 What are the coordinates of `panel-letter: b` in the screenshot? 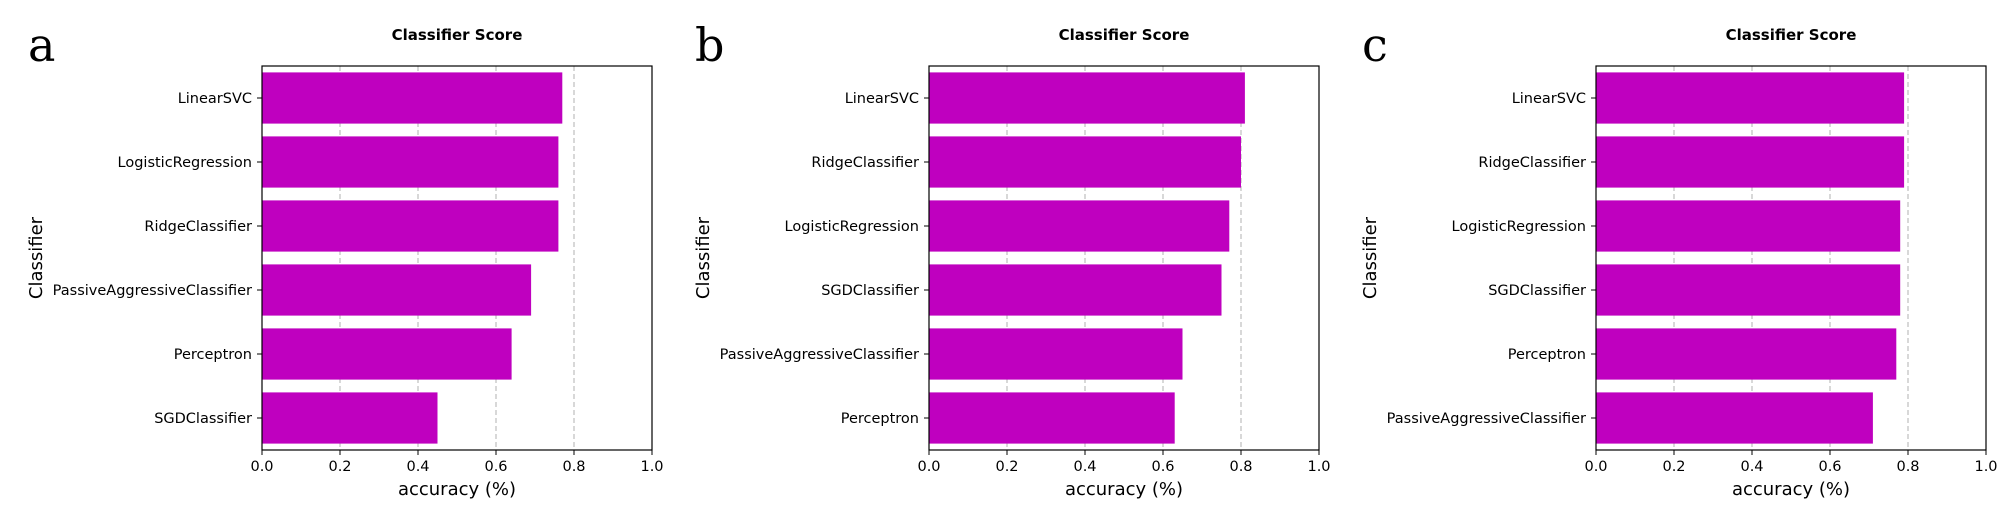 It's located at (710, 45).